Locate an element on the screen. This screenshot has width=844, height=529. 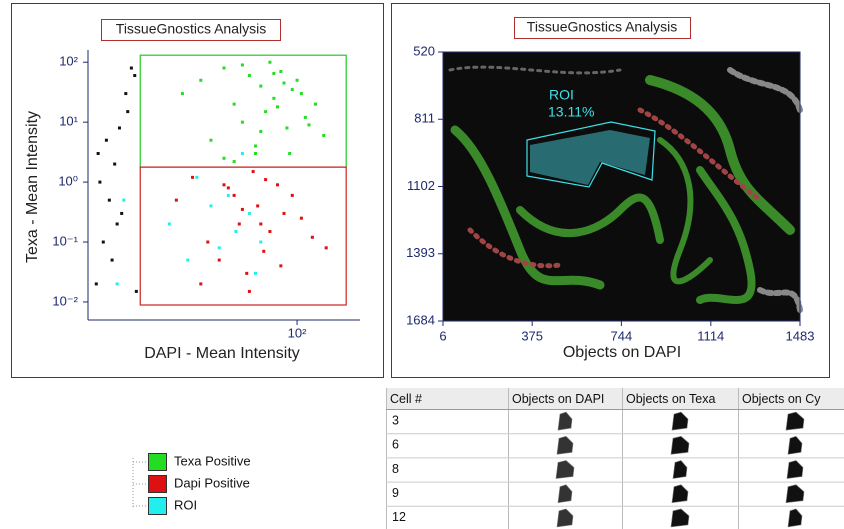
x-tick-label: 1483 is located at coordinates (800, 335).